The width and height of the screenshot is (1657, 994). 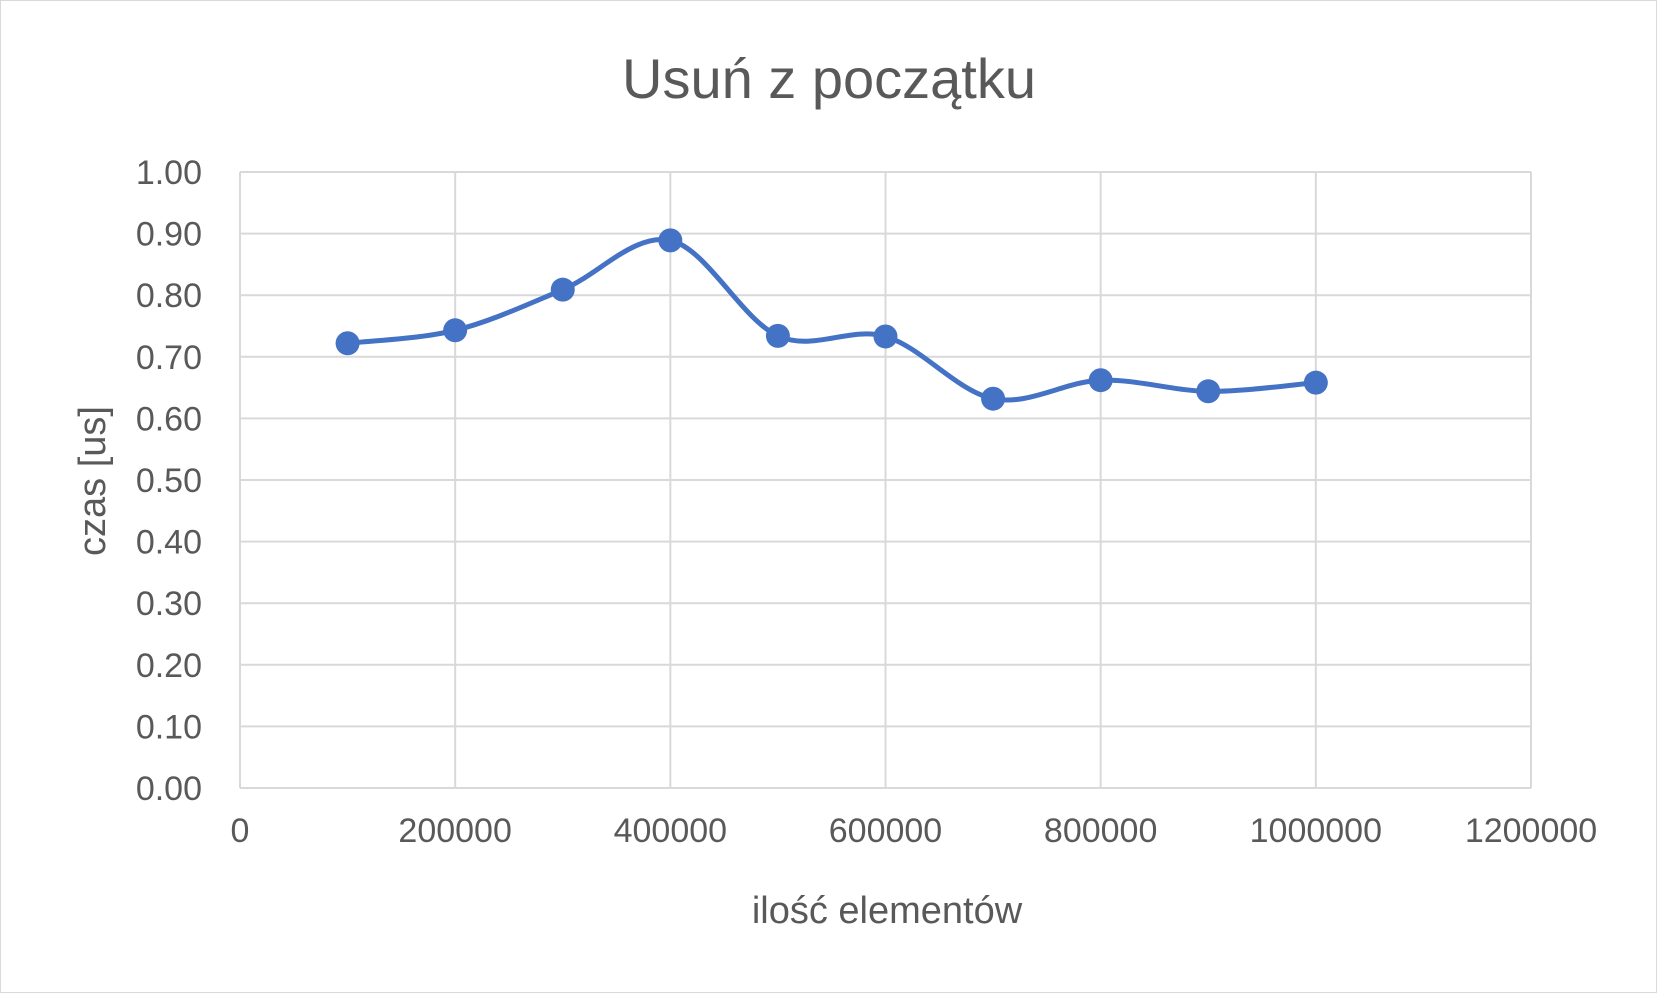 What do you see at coordinates (829, 78) in the screenshot?
I see `chart-title: Usuń z początku` at bounding box center [829, 78].